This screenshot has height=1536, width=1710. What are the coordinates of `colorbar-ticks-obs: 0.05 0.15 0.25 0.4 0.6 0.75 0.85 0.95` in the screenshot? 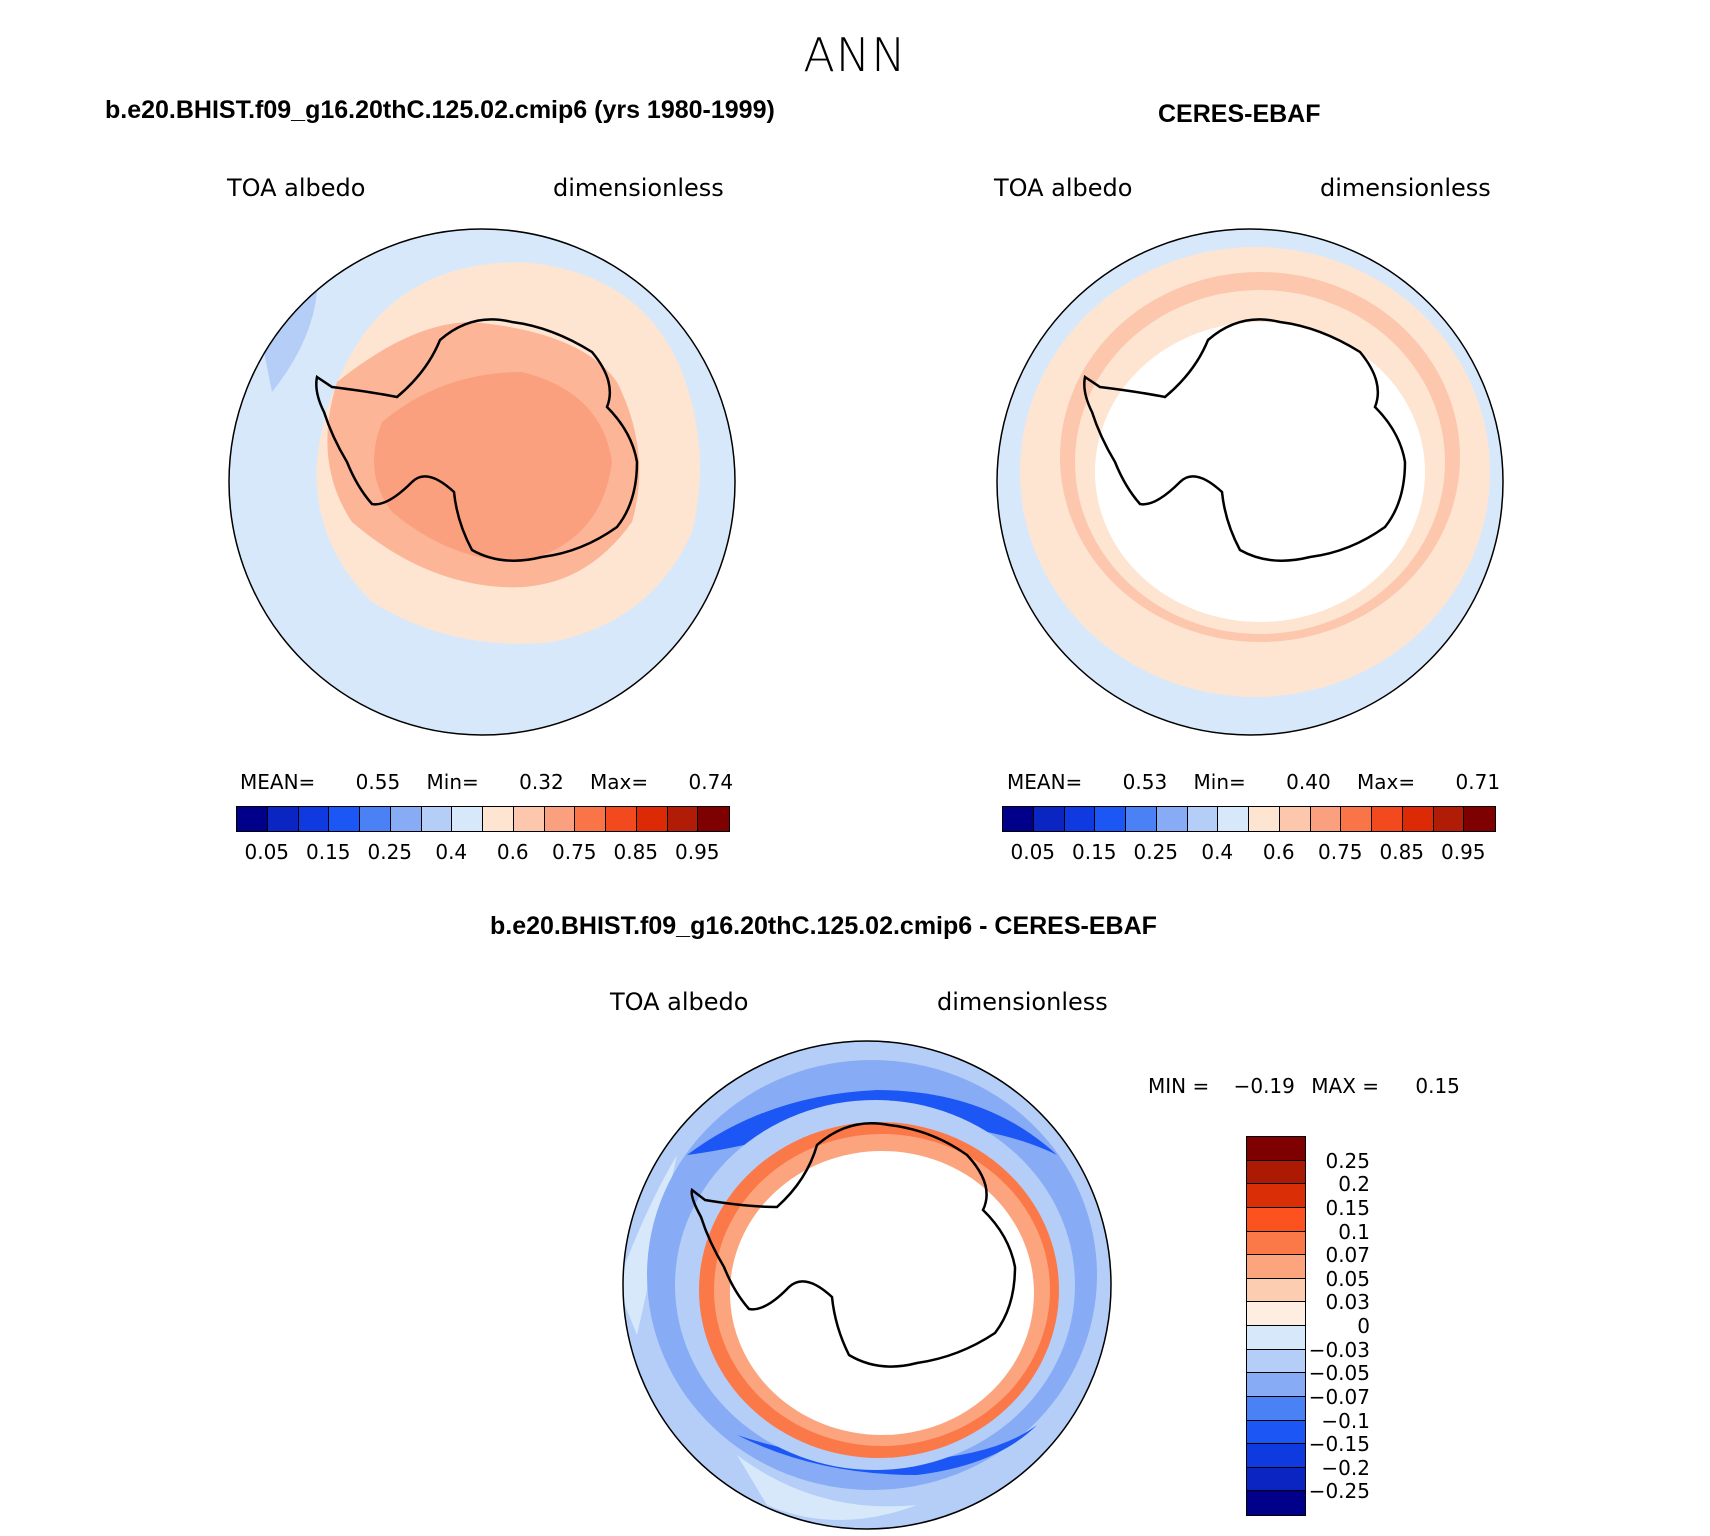 It's located at (1248, 853).